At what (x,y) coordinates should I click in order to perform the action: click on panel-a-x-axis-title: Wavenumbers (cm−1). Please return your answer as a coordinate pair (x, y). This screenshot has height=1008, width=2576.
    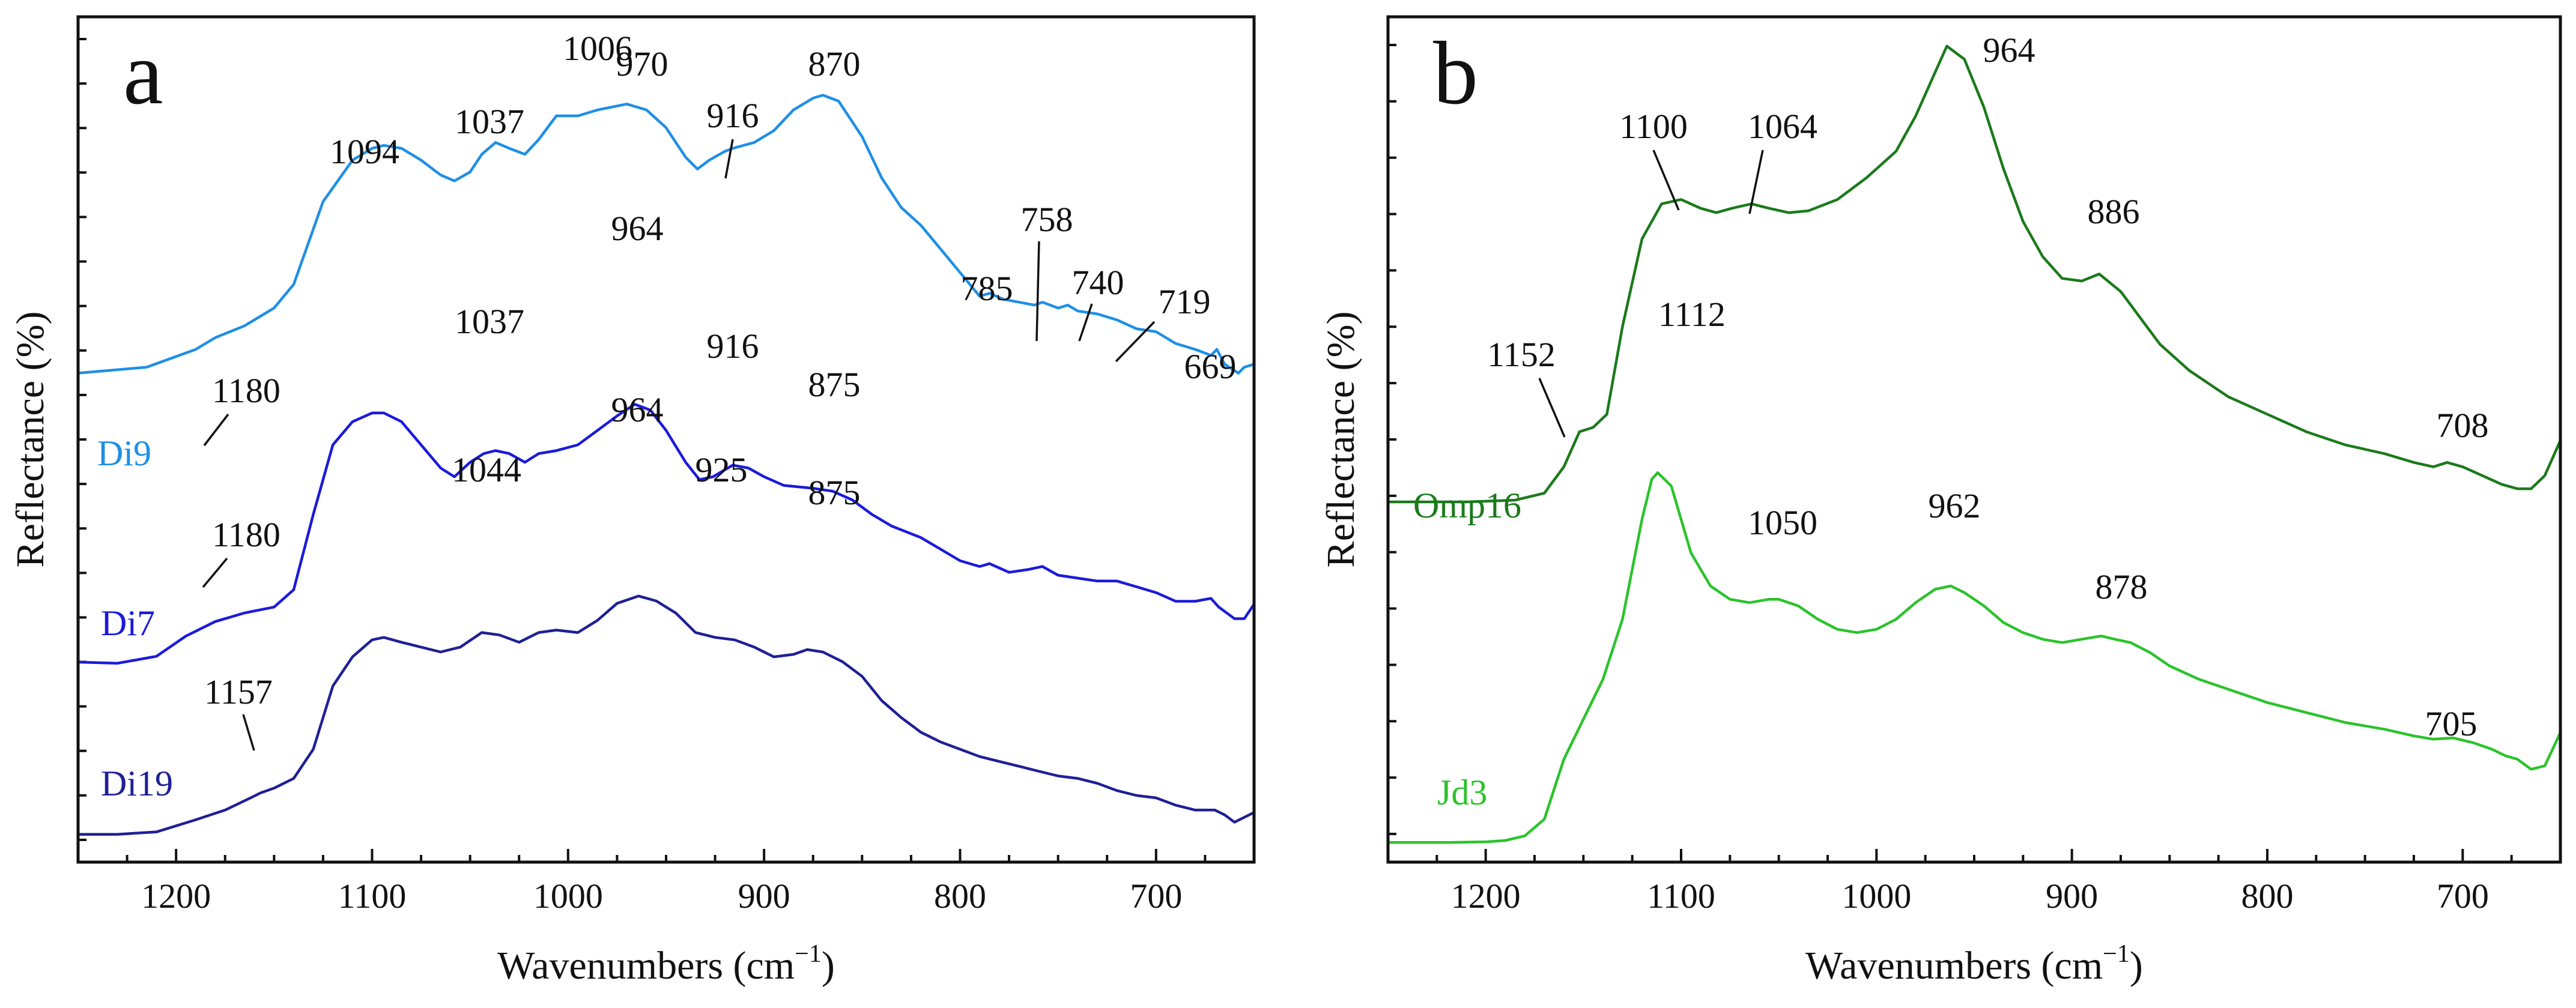
    Looking at the image, I should click on (666, 964).